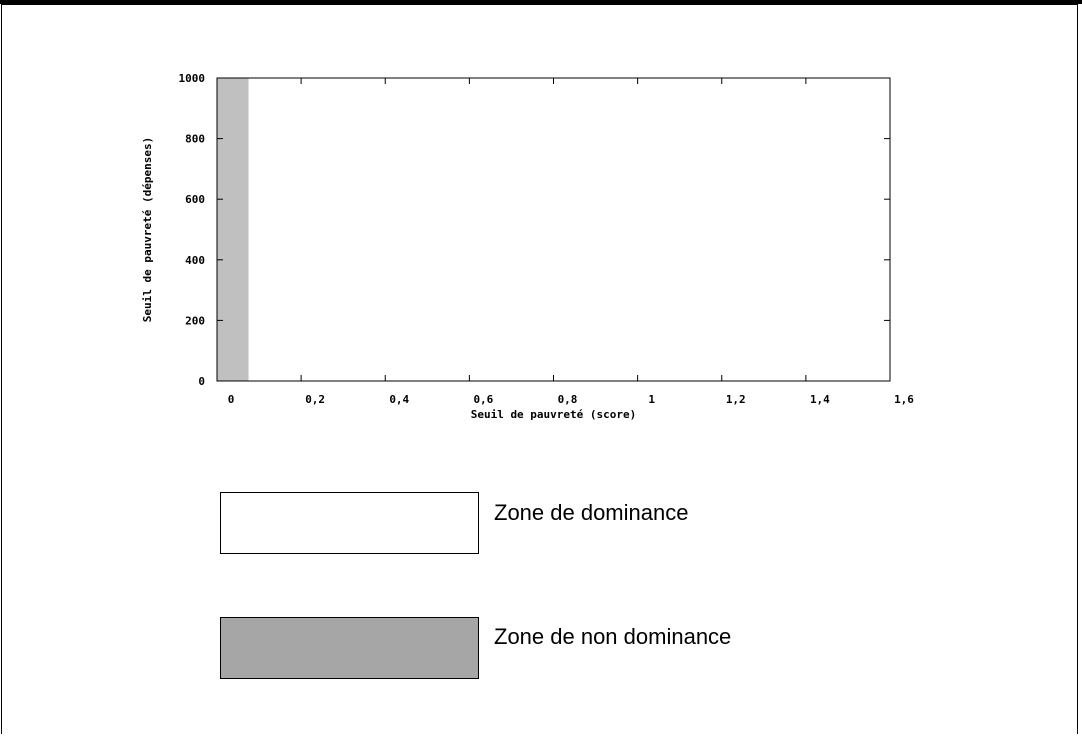  I want to click on y-axis-title: Seuil de pauvreté (dépenses), so click(147, 229).